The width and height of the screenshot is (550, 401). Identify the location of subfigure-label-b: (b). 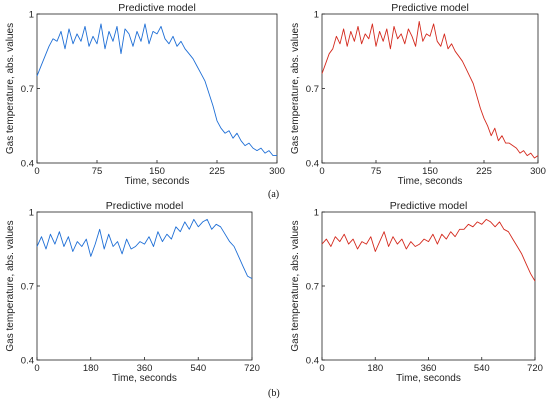
(274, 393).